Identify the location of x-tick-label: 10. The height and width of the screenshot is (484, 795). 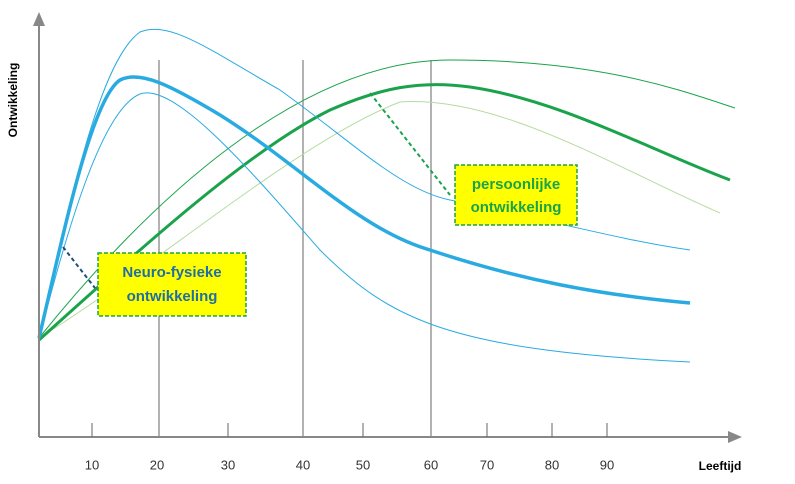
(92, 464).